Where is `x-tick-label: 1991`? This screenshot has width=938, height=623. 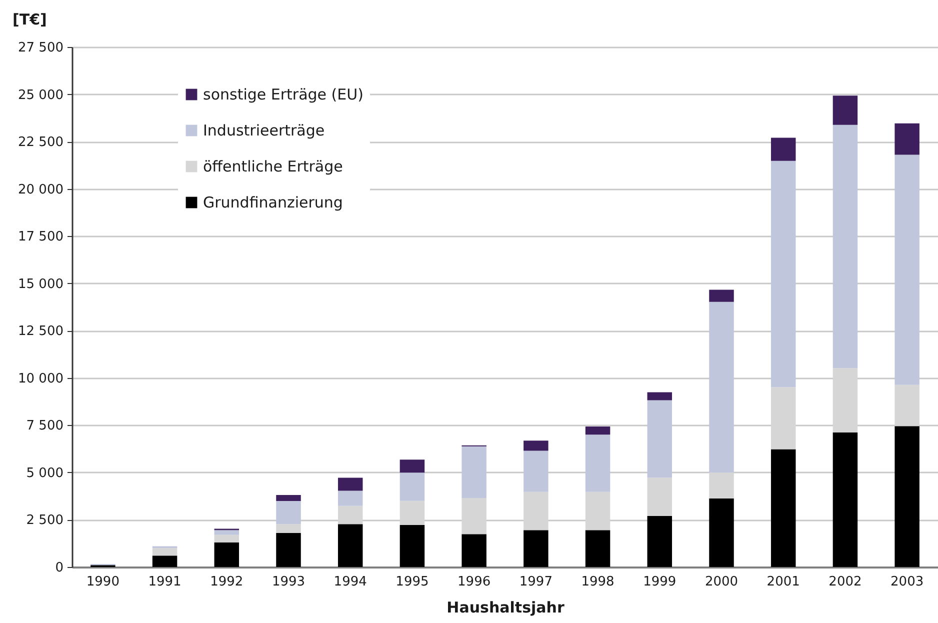
x-tick-label: 1991 is located at coordinates (165, 582).